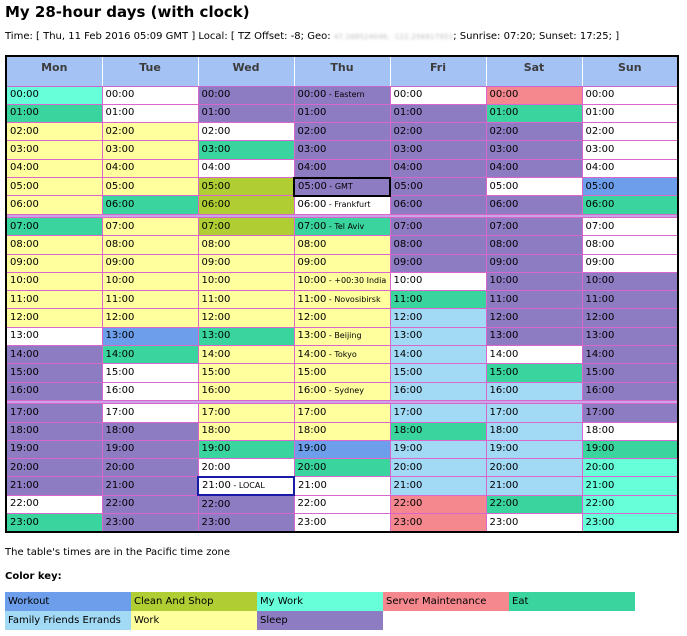 The width and height of the screenshot is (687, 636). Describe the element at coordinates (534, 355) in the screenshot. I see `schedule-cell: 14:00` at that location.